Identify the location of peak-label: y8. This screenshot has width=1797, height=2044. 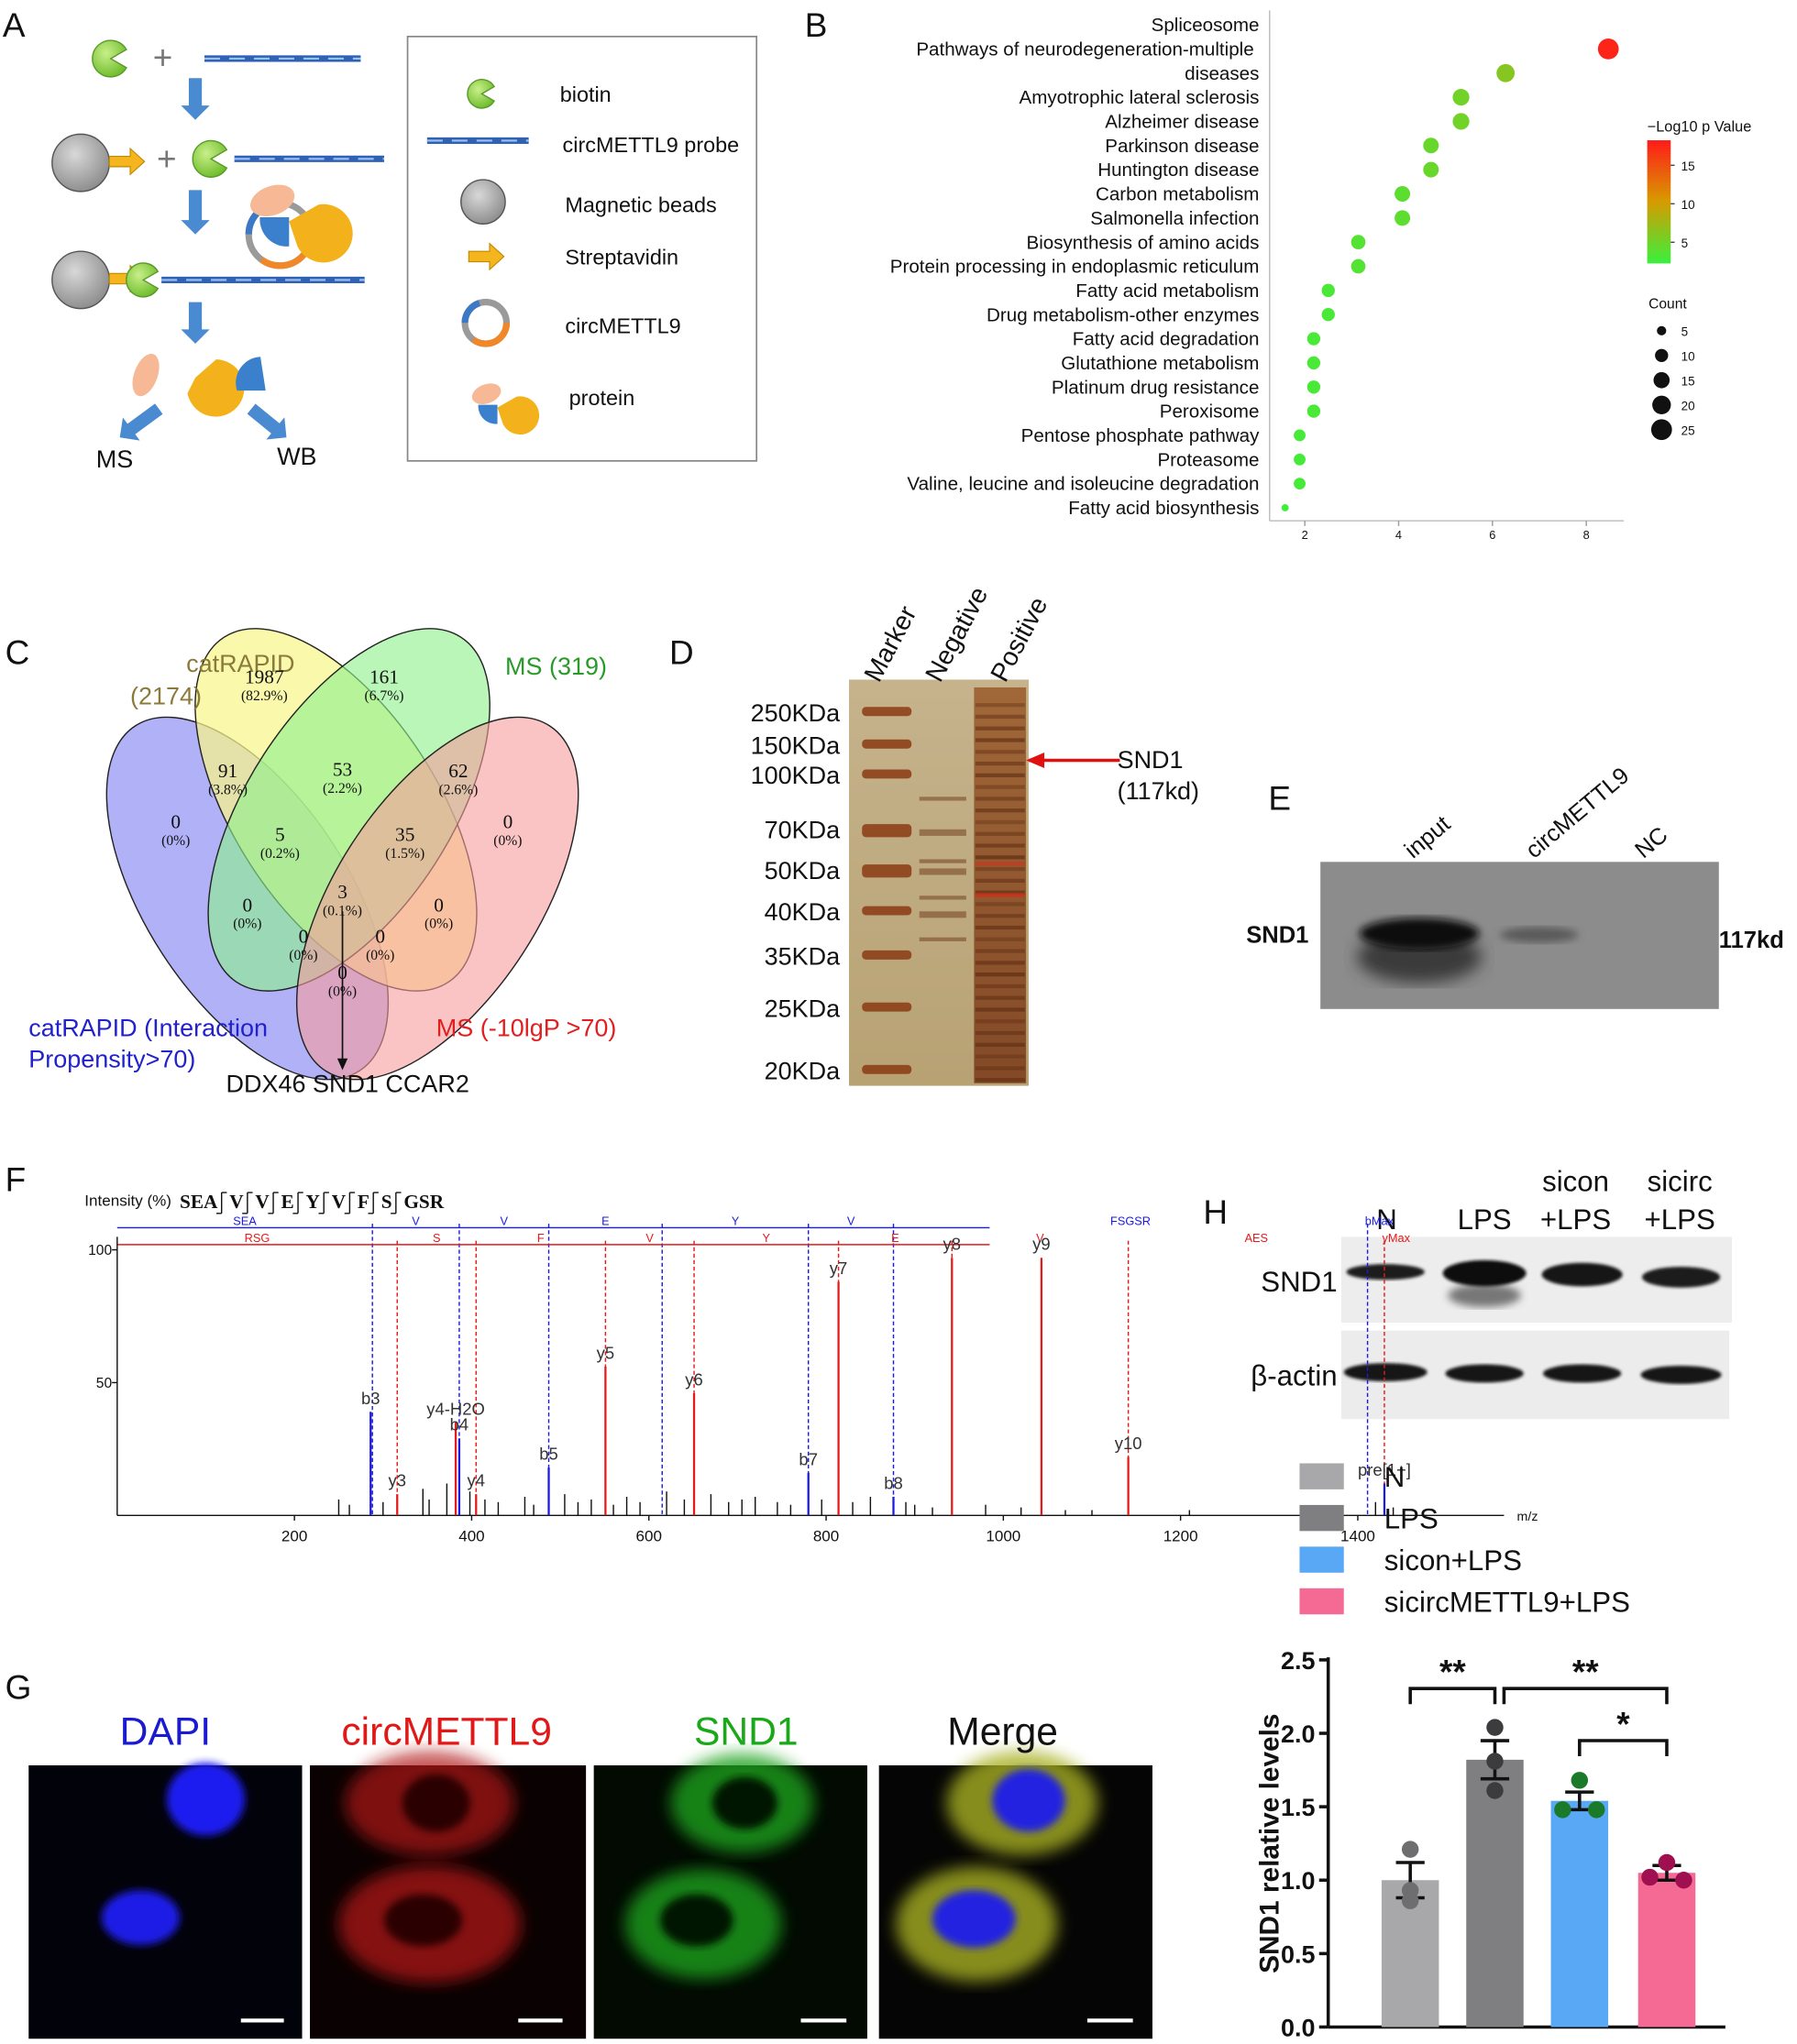
(952, 1244).